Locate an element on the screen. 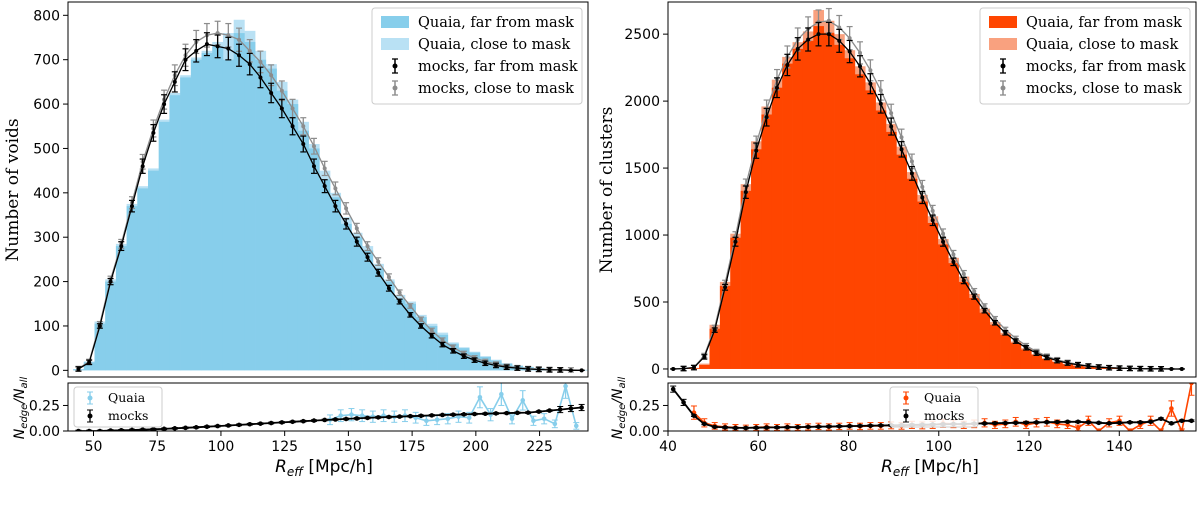 The height and width of the screenshot is (507, 1200). x-tick-label: 40 is located at coordinates (668, 447).